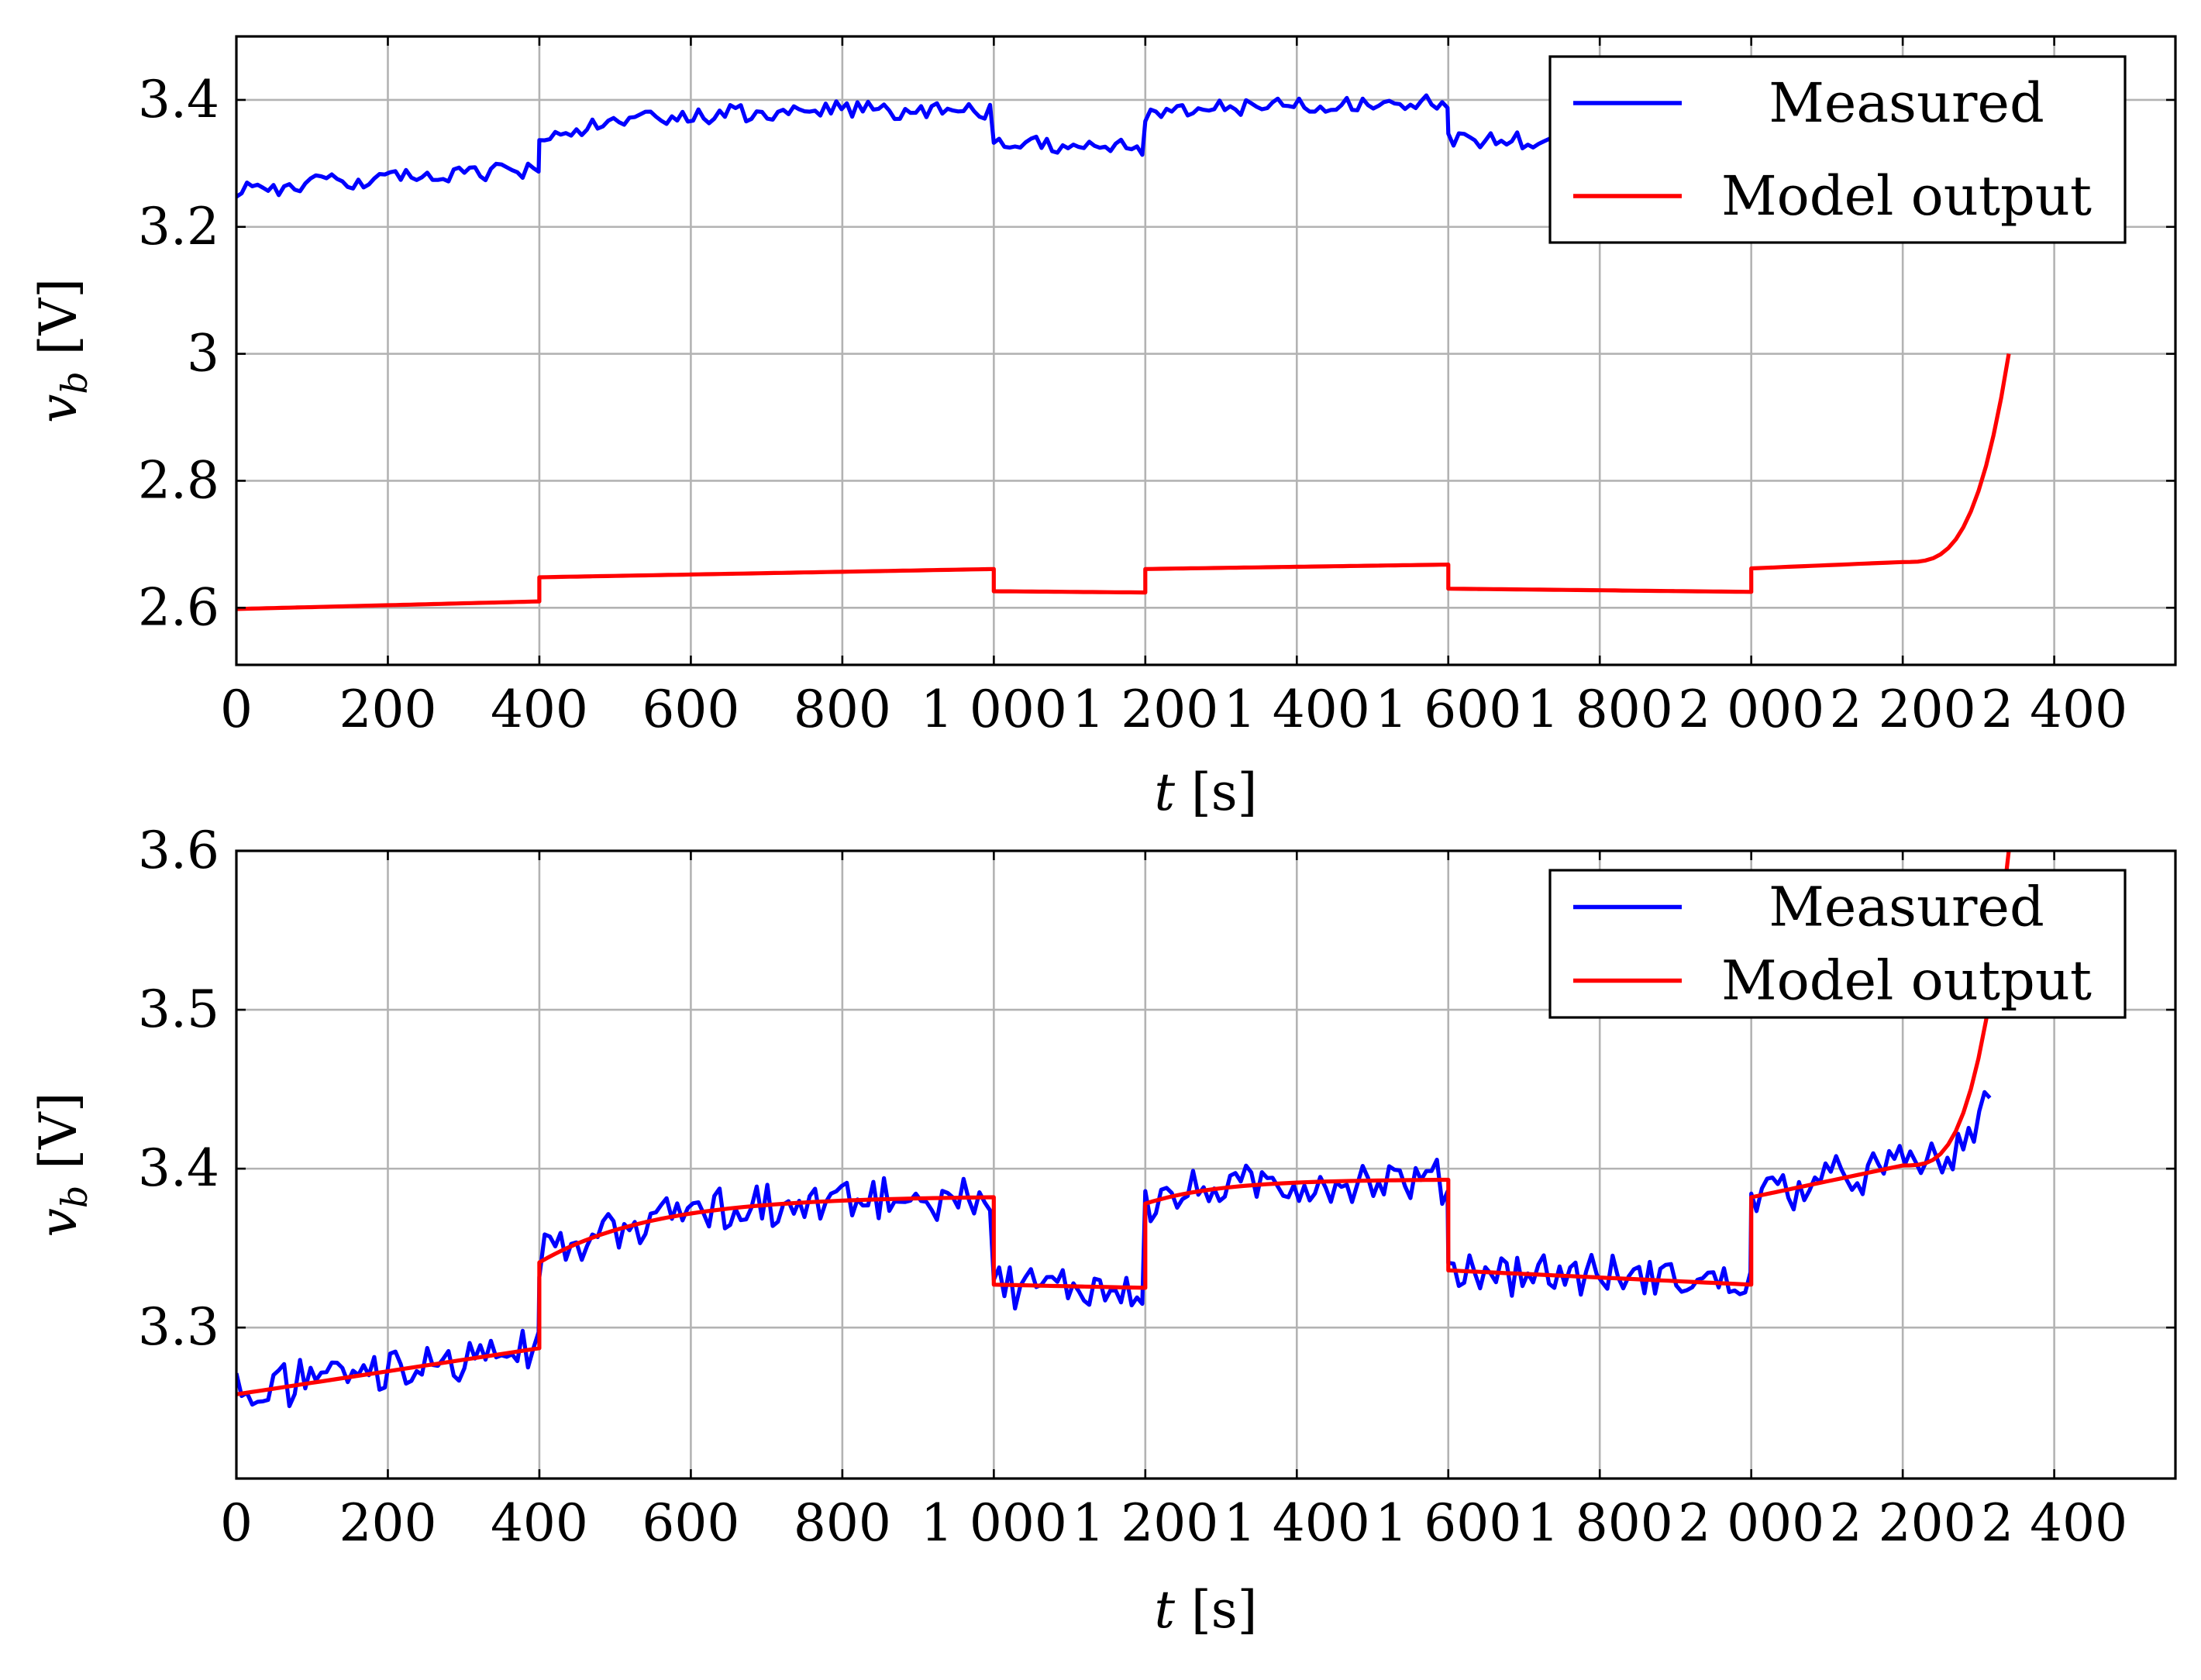 This screenshot has height=1680, width=2201. Describe the element at coordinates (203, 354) in the screenshot. I see `y-tick-label: 3` at that location.